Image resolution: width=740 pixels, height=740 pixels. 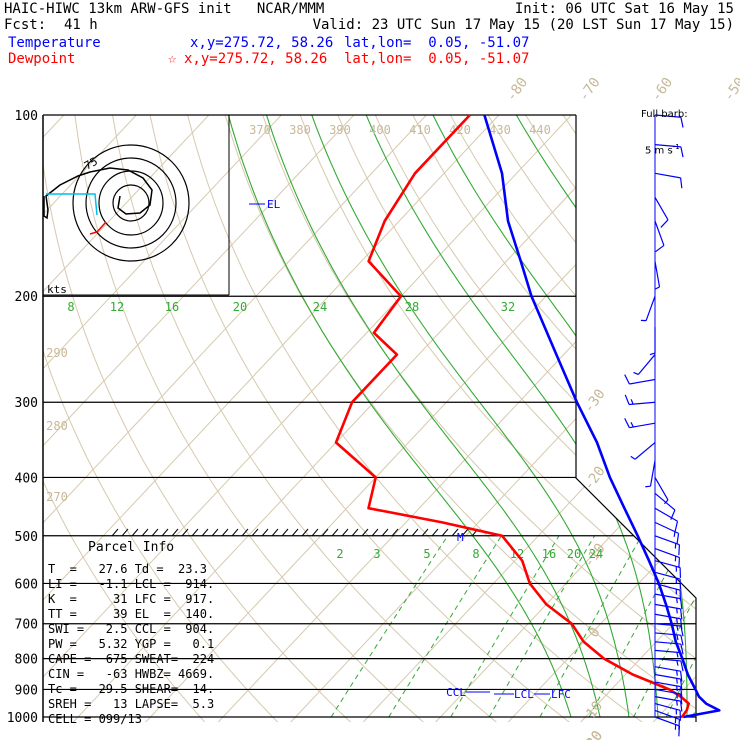 What do you see at coordinates (412, 307) in the screenshot?
I see `moist-adiabat-label: 28` at bounding box center [412, 307].